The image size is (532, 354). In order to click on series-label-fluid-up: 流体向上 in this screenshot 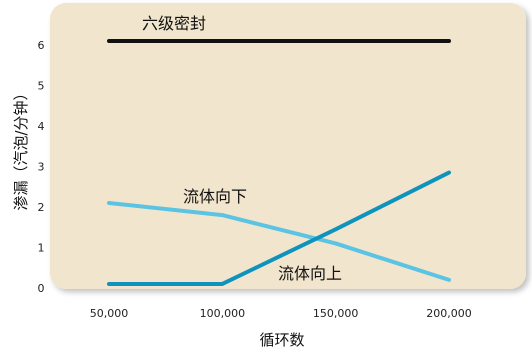, I will do `click(310, 273)`.